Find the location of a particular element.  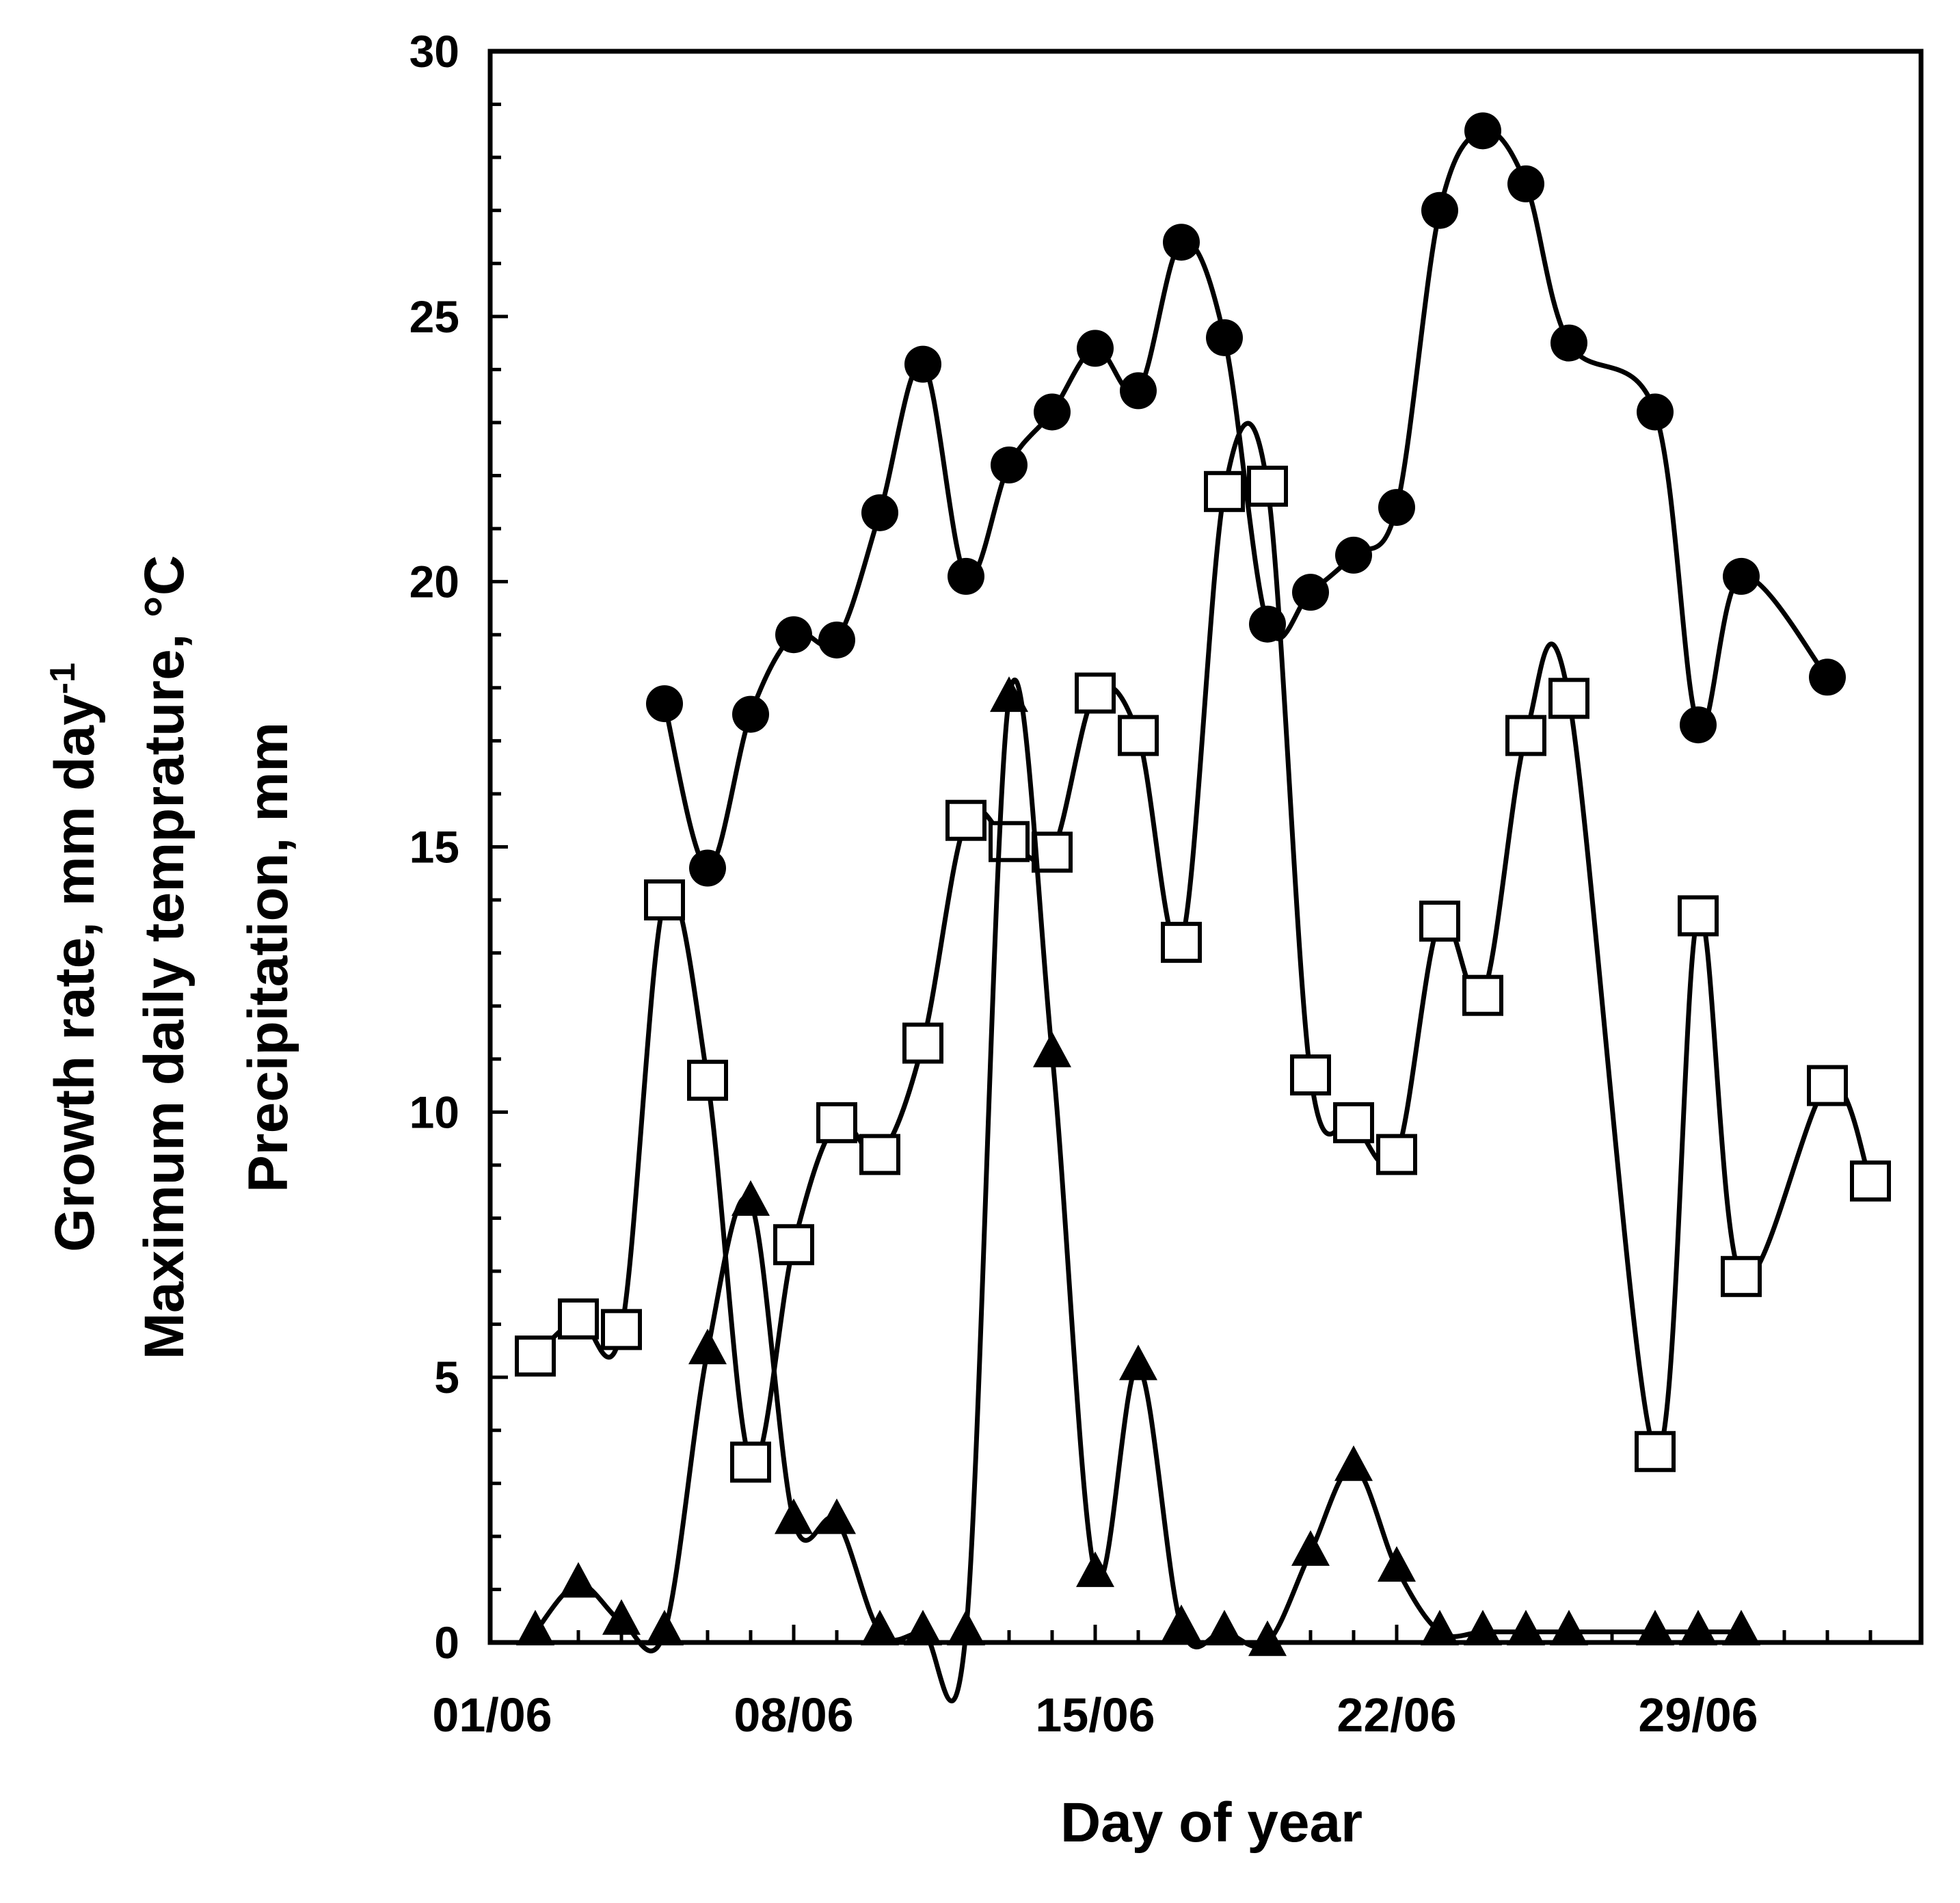

y-tick-label: 5 is located at coordinates (446, 1377).